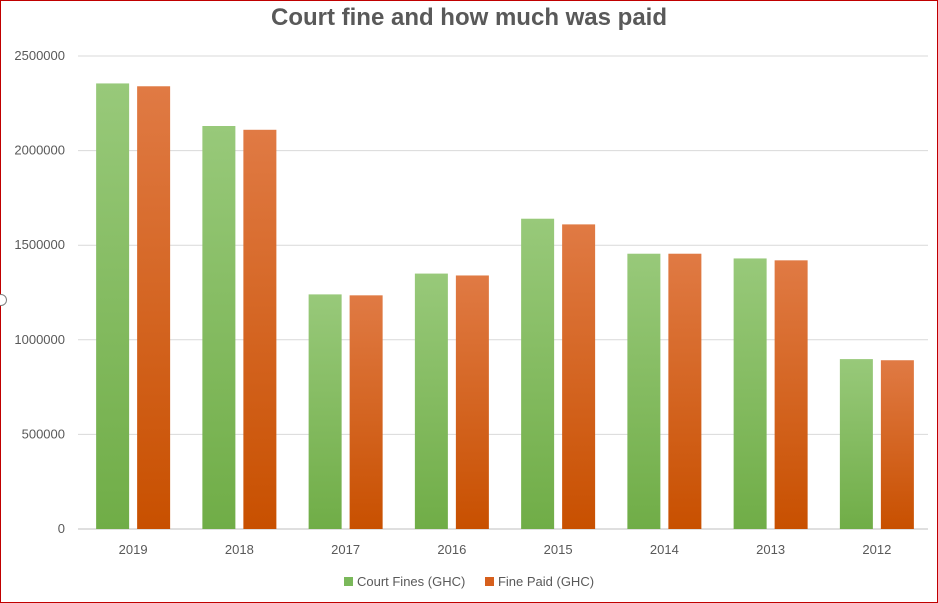 The image size is (938, 603). What do you see at coordinates (579, 376) in the screenshot?
I see `bar-fine-paid-2015` at bounding box center [579, 376].